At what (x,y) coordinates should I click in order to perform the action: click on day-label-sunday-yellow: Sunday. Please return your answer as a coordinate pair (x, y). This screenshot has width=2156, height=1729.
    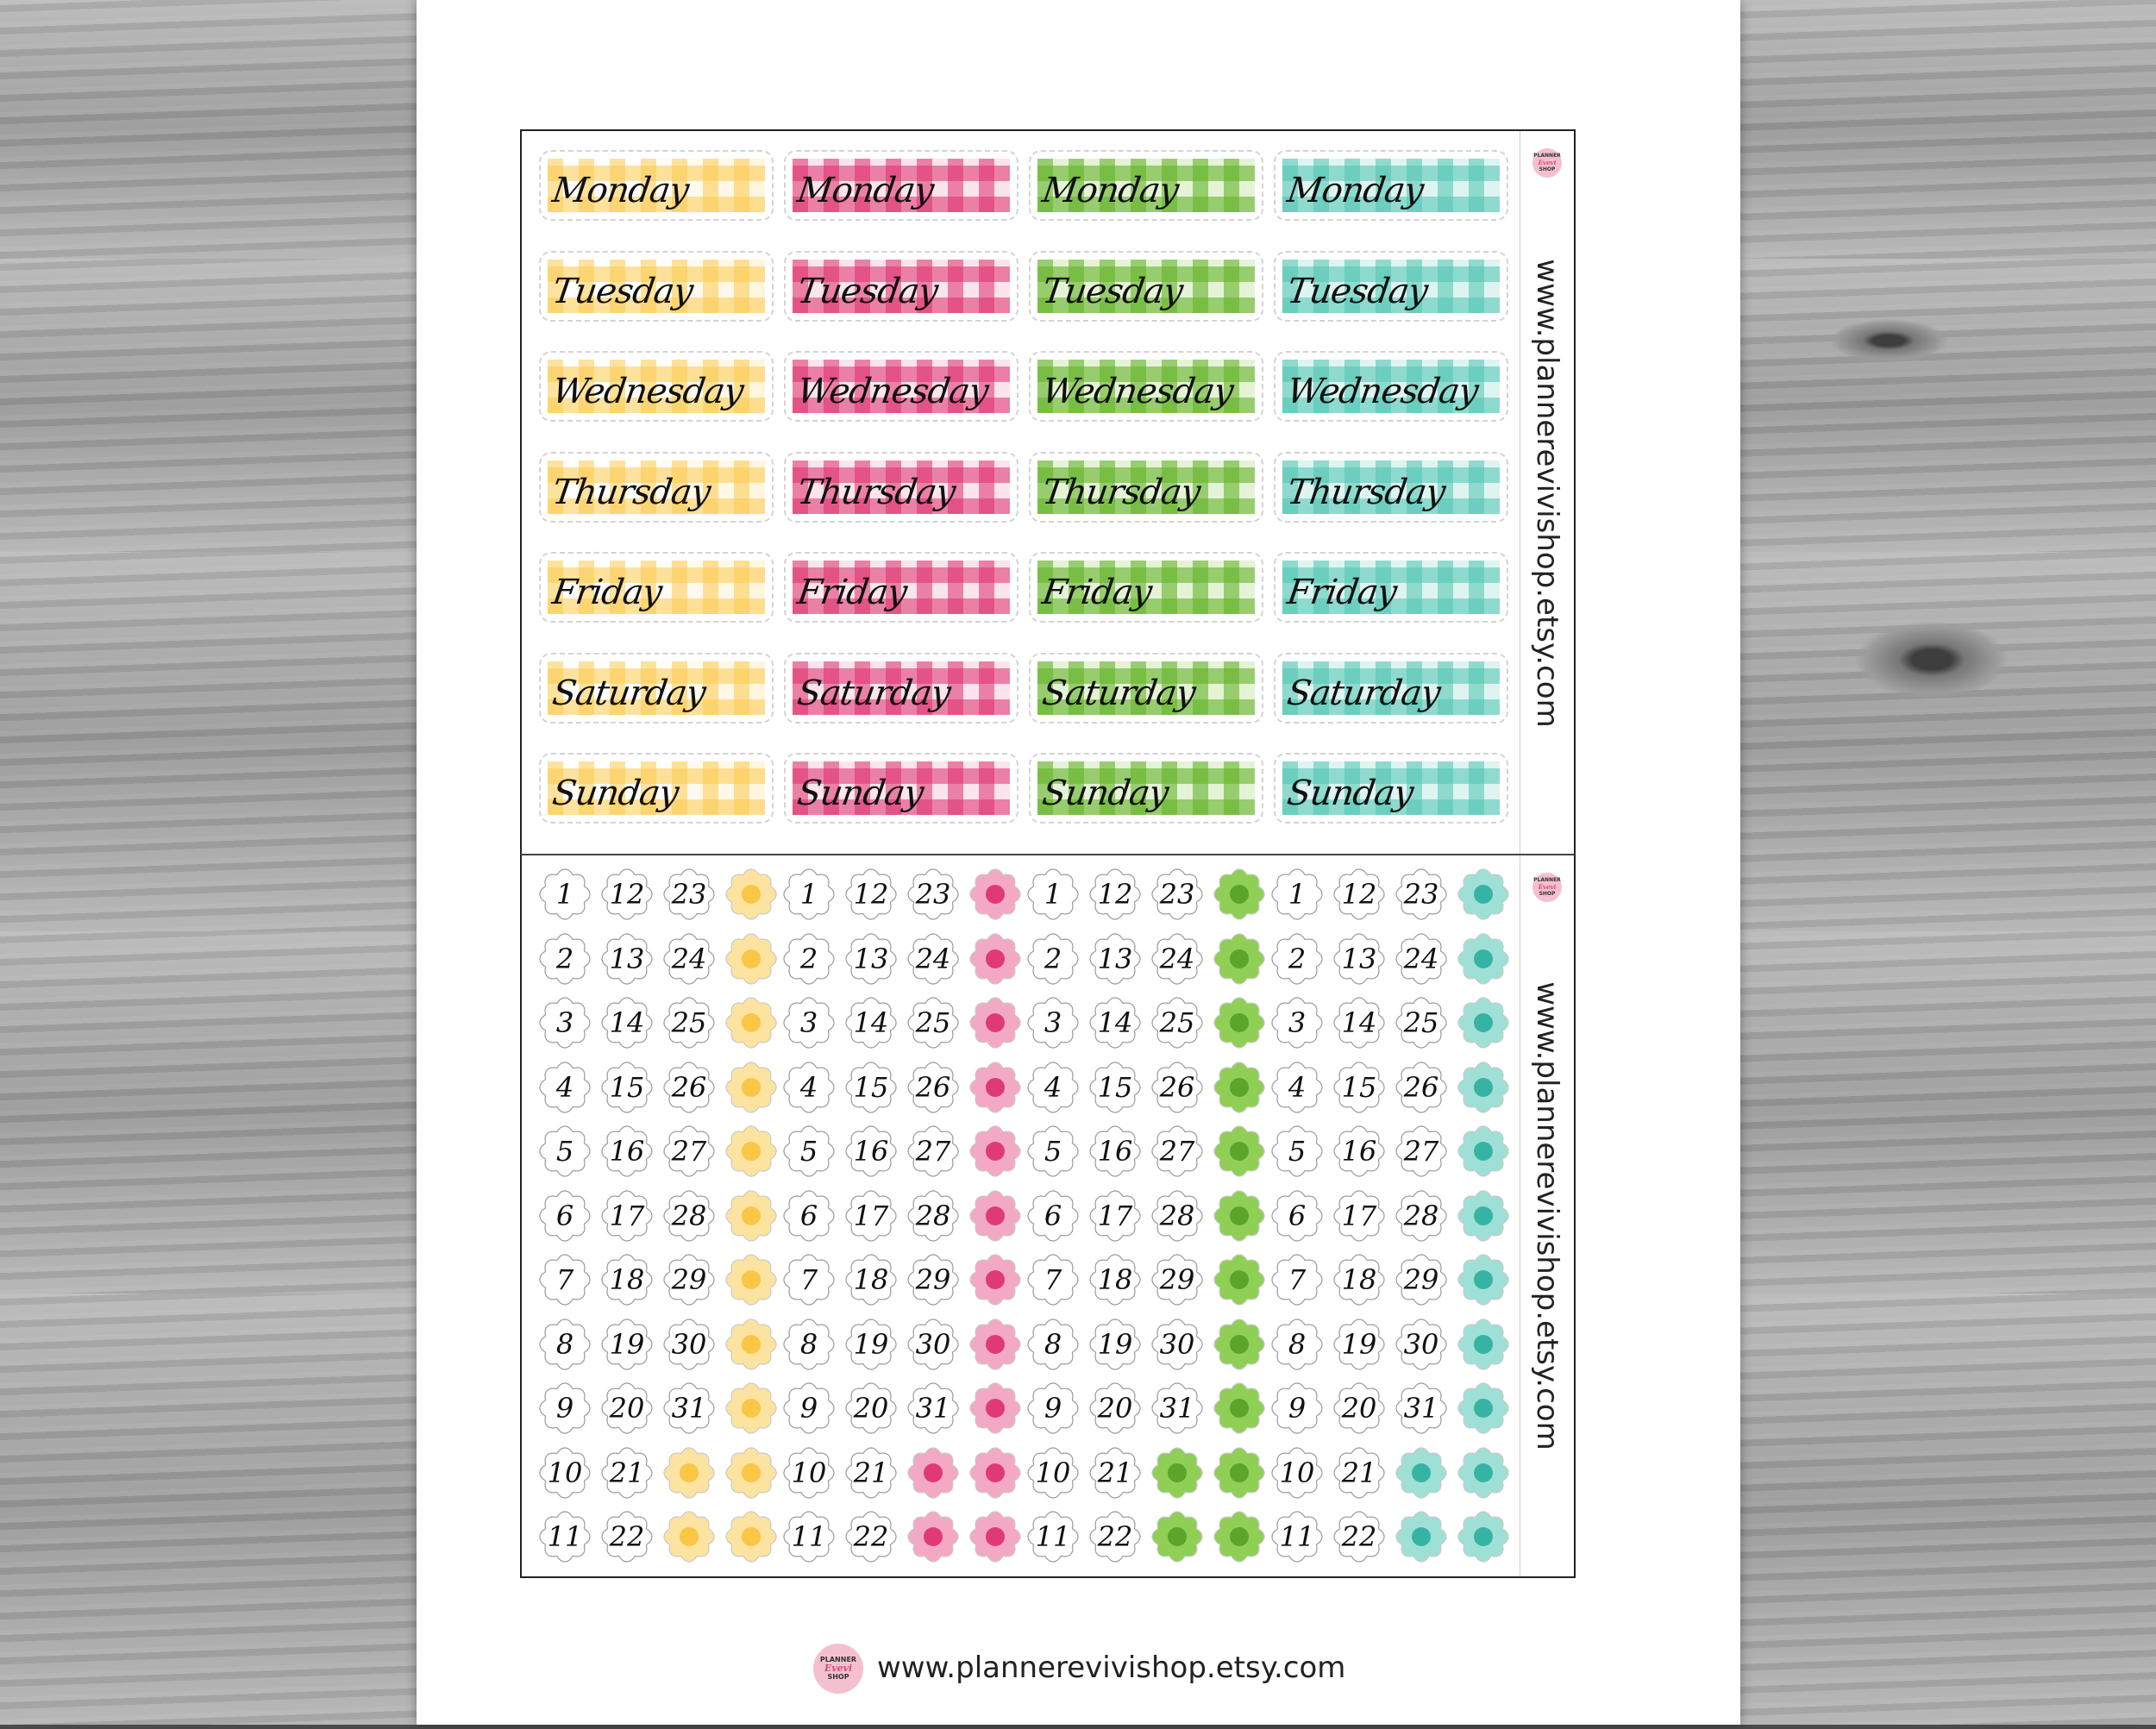
    Looking at the image, I should click on (656, 789).